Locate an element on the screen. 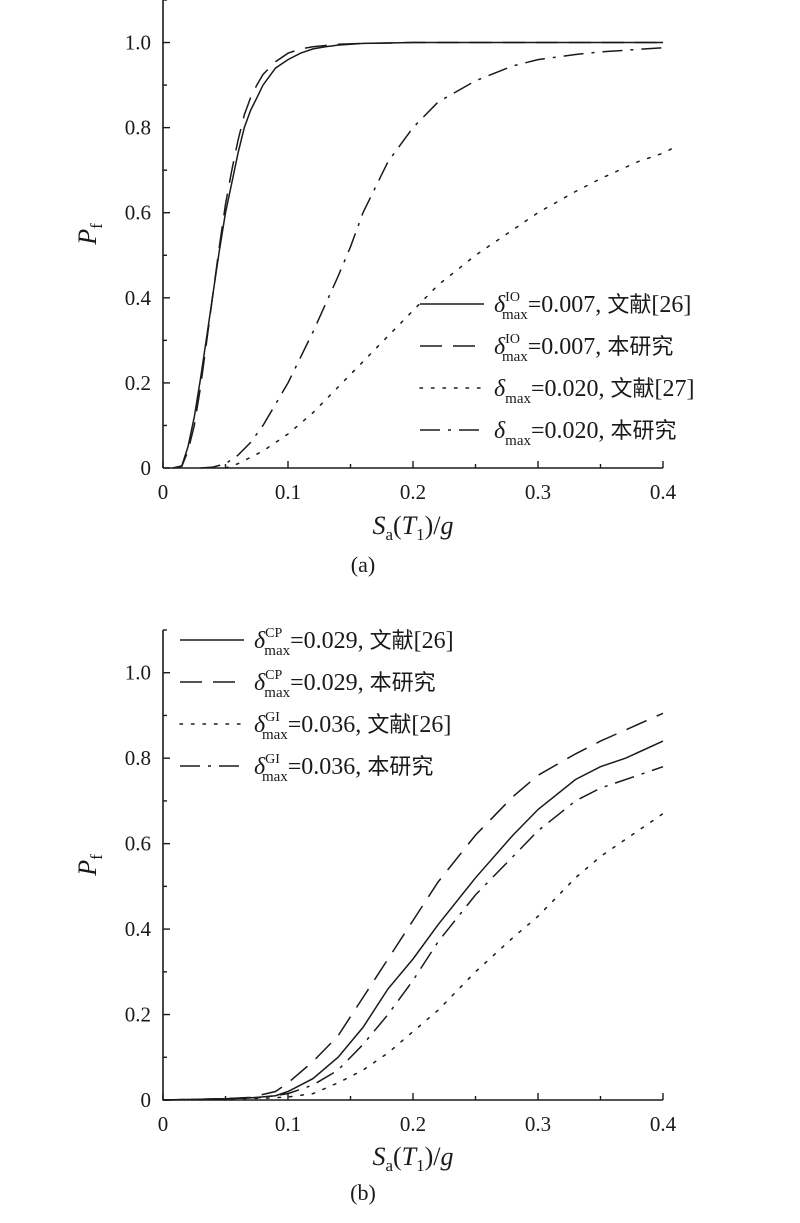 This screenshot has height=1223, width=800. x-label-tail: g is located at coordinates (447, 1156).